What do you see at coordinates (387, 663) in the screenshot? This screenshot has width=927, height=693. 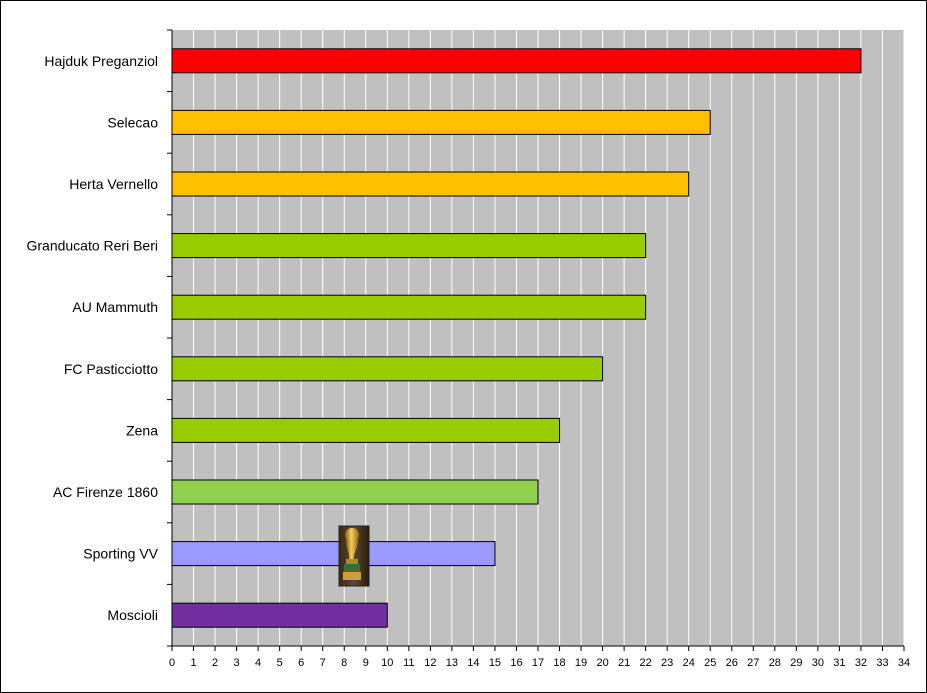 I see `x-tick-label: 10` at bounding box center [387, 663].